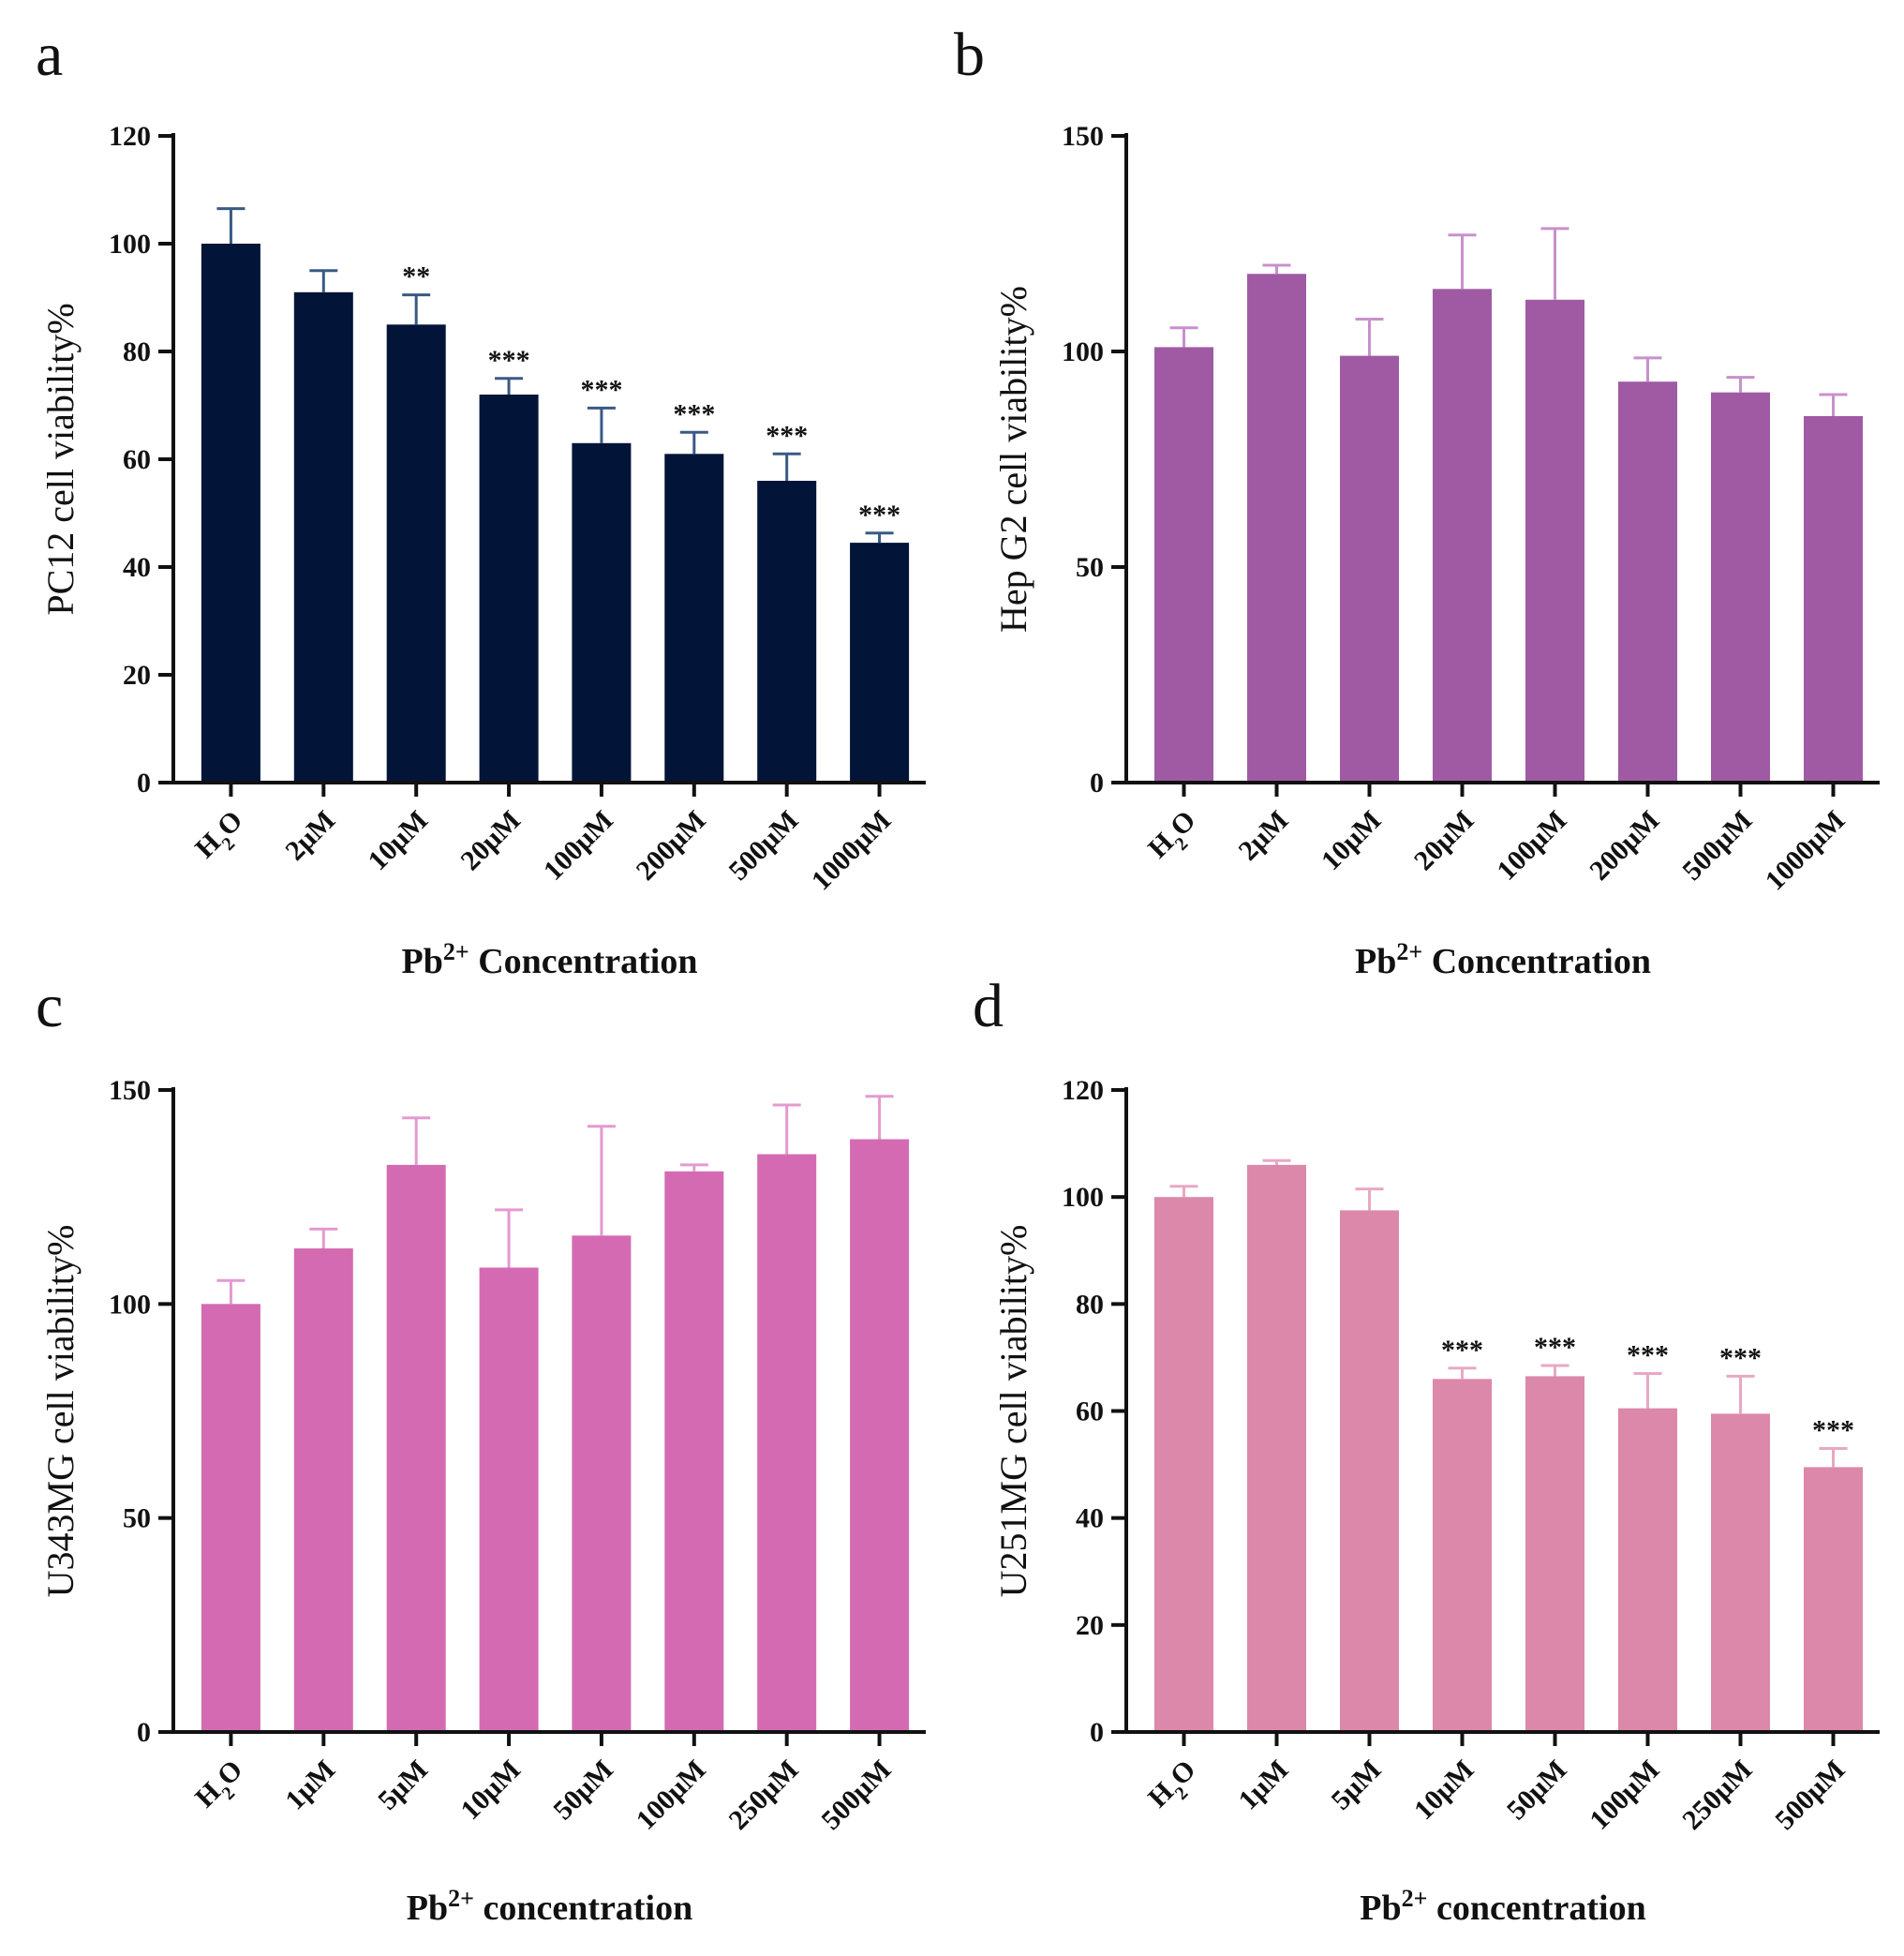 This screenshot has width=1904, height=1956. What do you see at coordinates (144, 783) in the screenshot?
I see `panel-a-y-tick-label-0: 0` at bounding box center [144, 783].